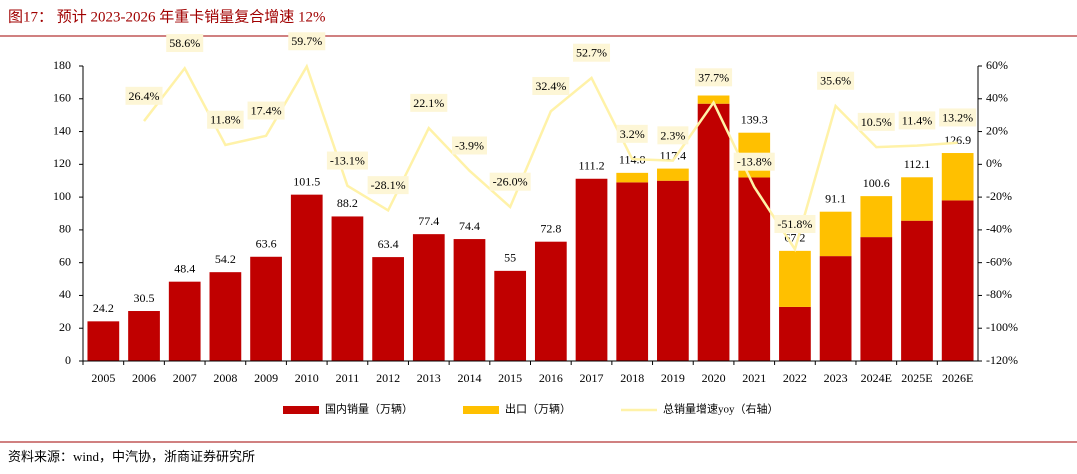 The image size is (1077, 474). What do you see at coordinates (167, 16) in the screenshot?
I see `chart-title: 图17： 预计 2023-2026 年重卡销量复合增速 12%` at bounding box center [167, 16].